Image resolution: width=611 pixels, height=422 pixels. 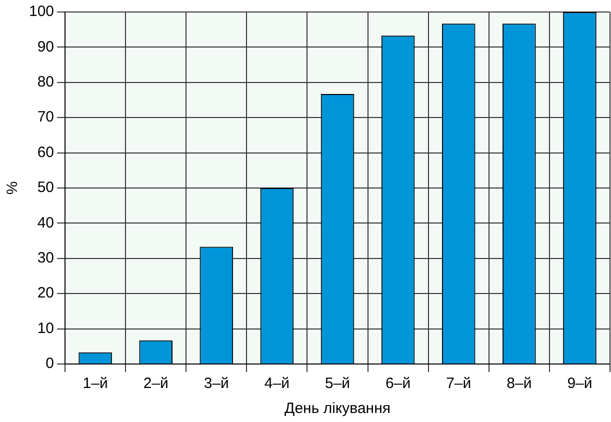 What do you see at coordinates (95, 383) in the screenshot?
I see `x-tick-label: 1–й` at bounding box center [95, 383].